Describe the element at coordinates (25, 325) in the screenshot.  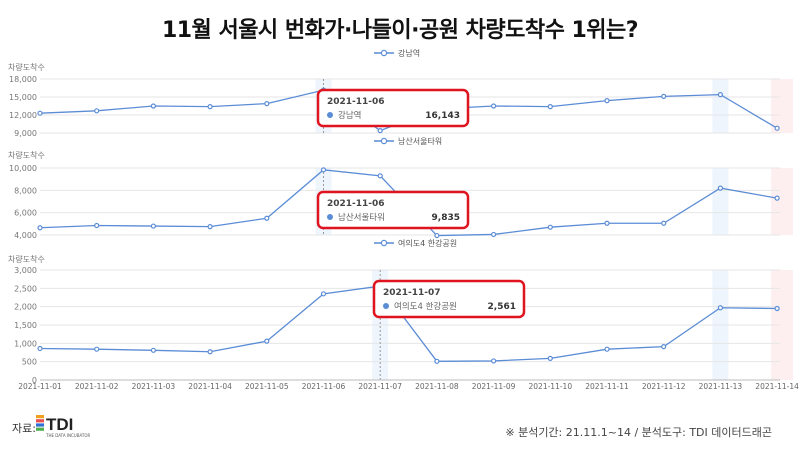
I see `y-tick-label: 1,500` at that location.